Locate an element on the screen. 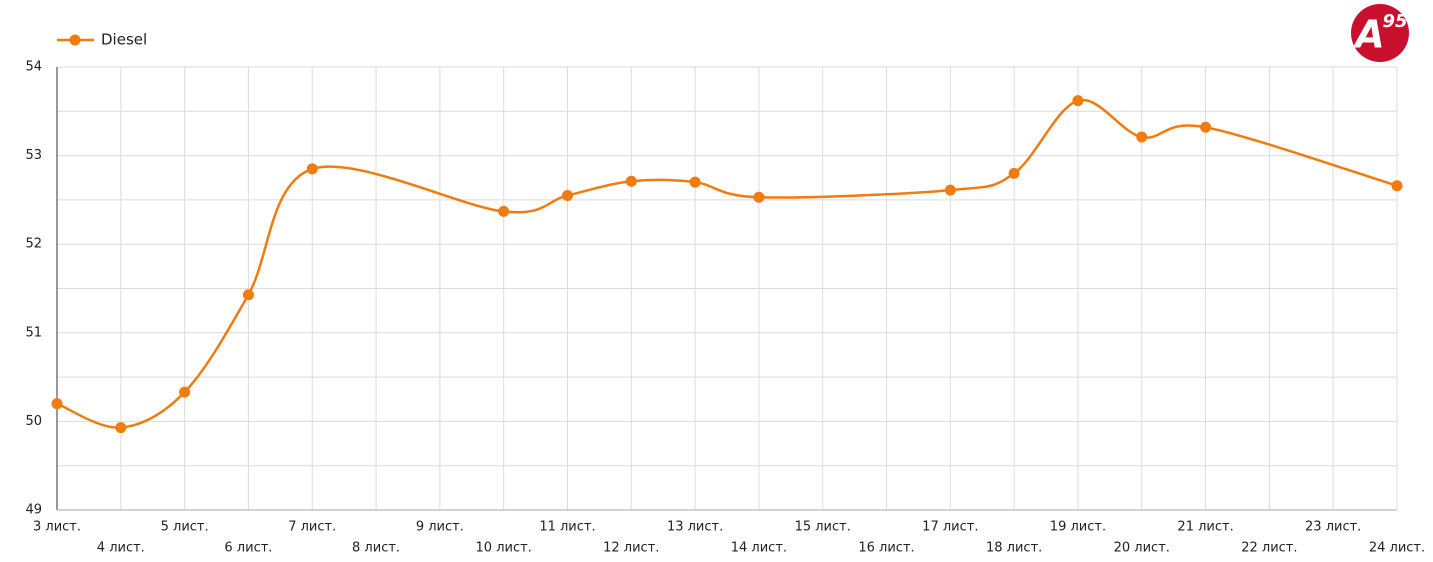 This screenshot has width=1433, height=562. x-tick-label: 12 лист. is located at coordinates (631, 548).